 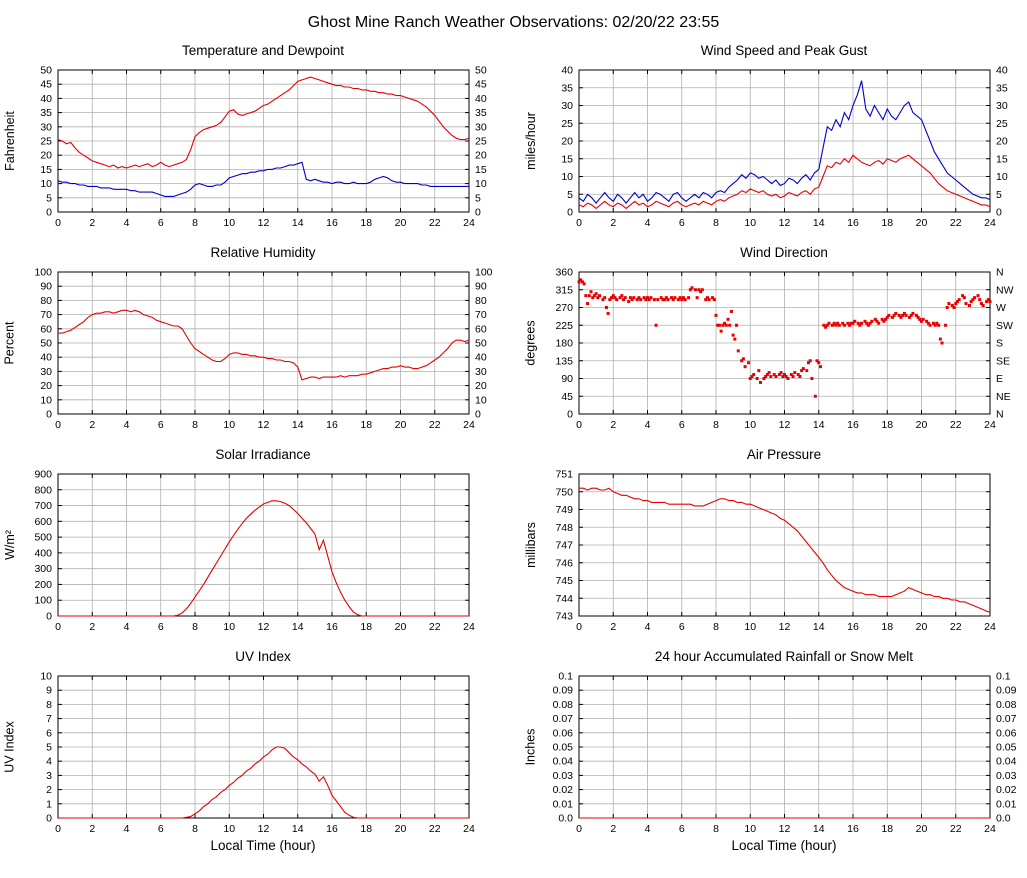 What do you see at coordinates (564, 308) in the screenshot?
I see `svg-text: 270` at bounding box center [564, 308].